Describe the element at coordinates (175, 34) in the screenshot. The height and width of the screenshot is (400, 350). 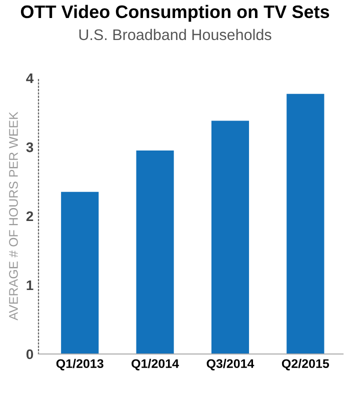
I see `chart-subtitle: U.S. Broadband Households` at that location.